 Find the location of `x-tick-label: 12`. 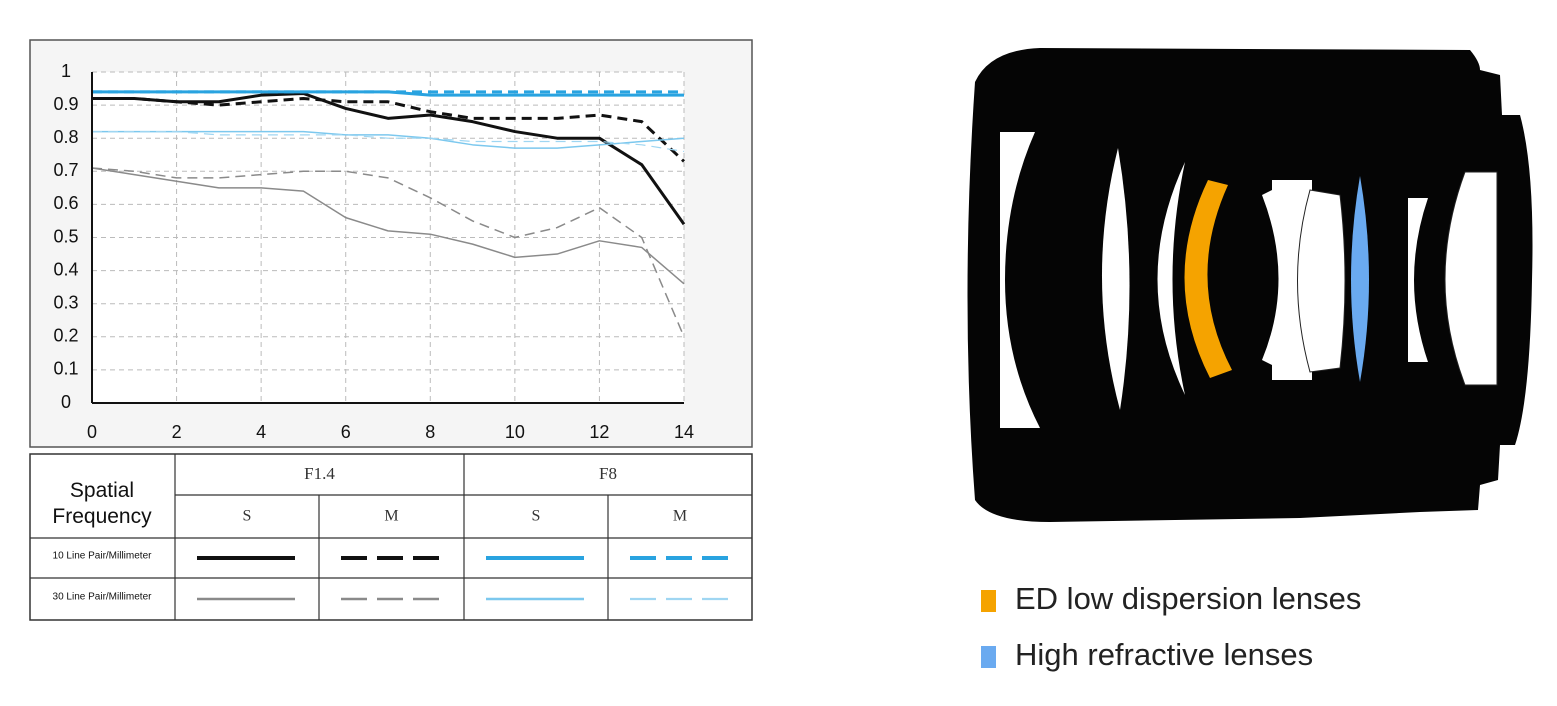

x-tick-label: 12 is located at coordinates (599, 432).